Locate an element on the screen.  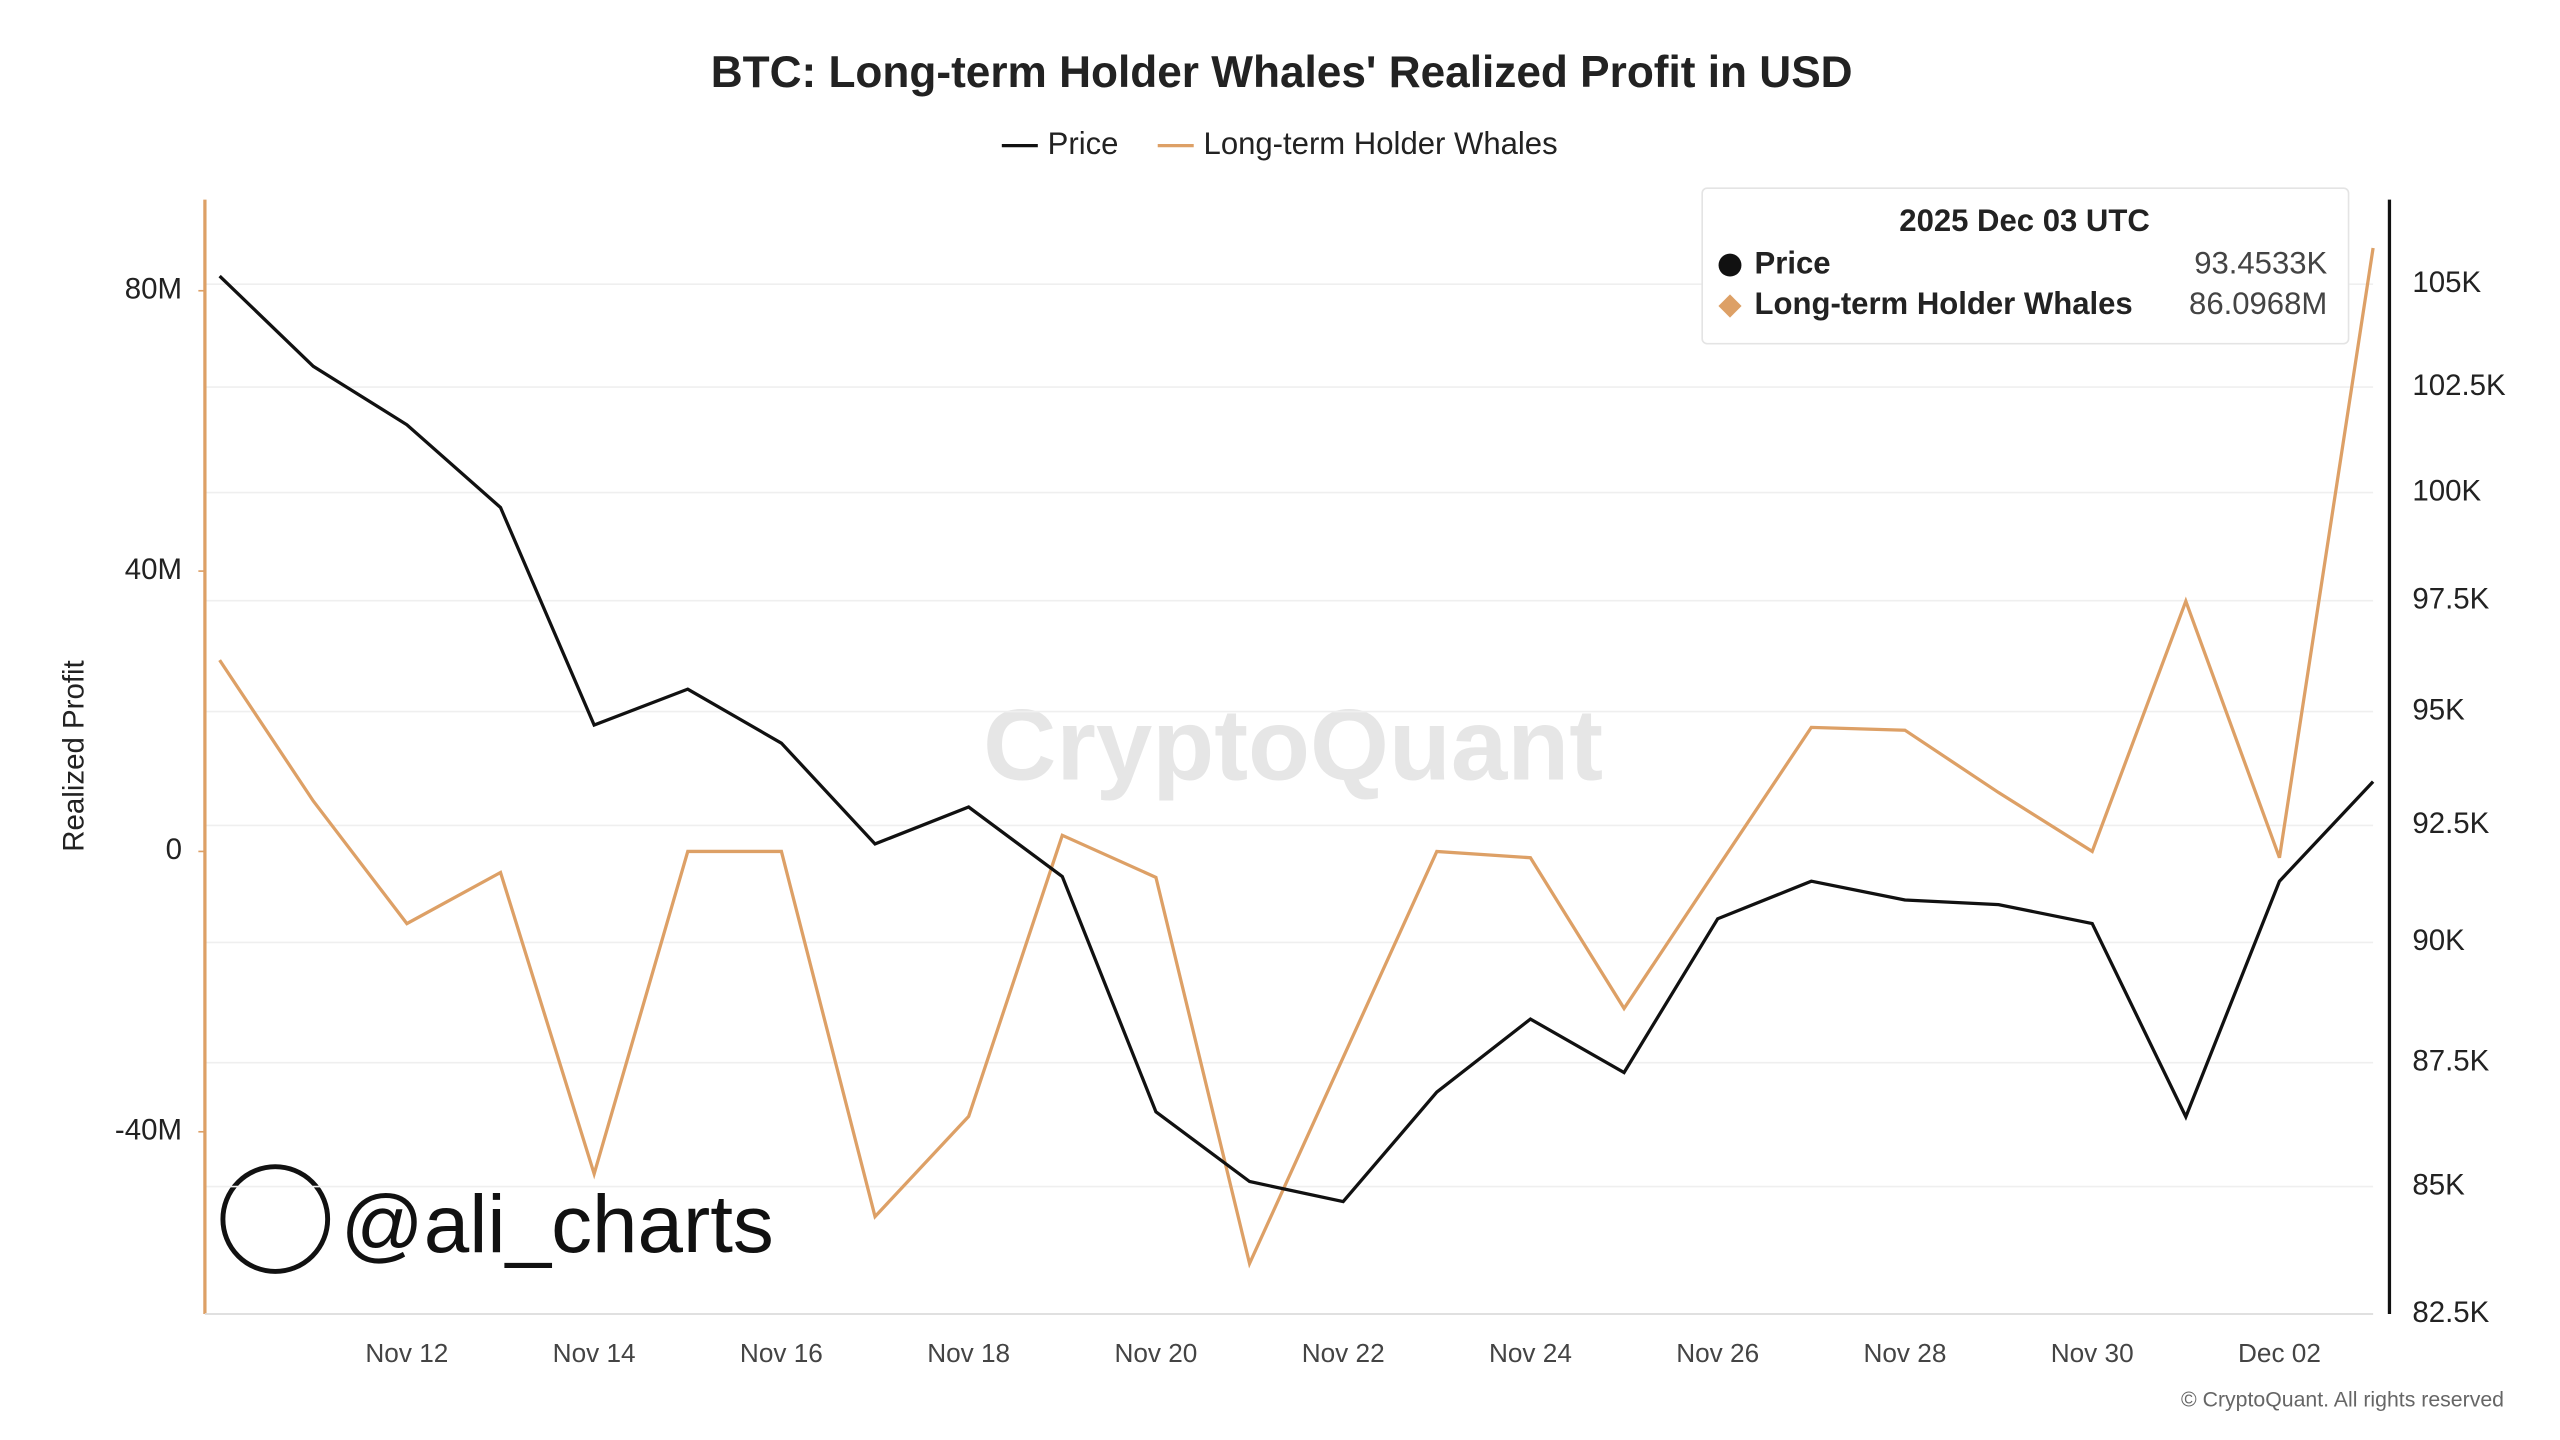
y2-tick-label: 92.5K is located at coordinates (2450, 823).